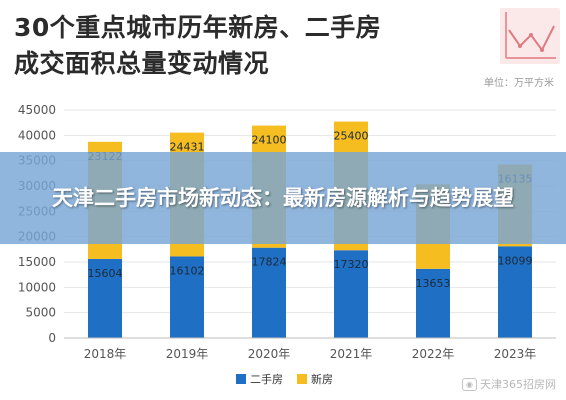  What do you see at coordinates (198, 27) in the screenshot?
I see `chart-title-line-1: 30个重点城市历年新房、二手房` at bounding box center [198, 27].